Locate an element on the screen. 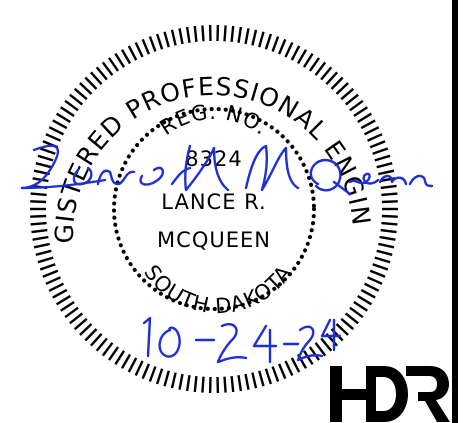 The height and width of the screenshot is (423, 475). right-border-line is located at coordinates (455, 211).